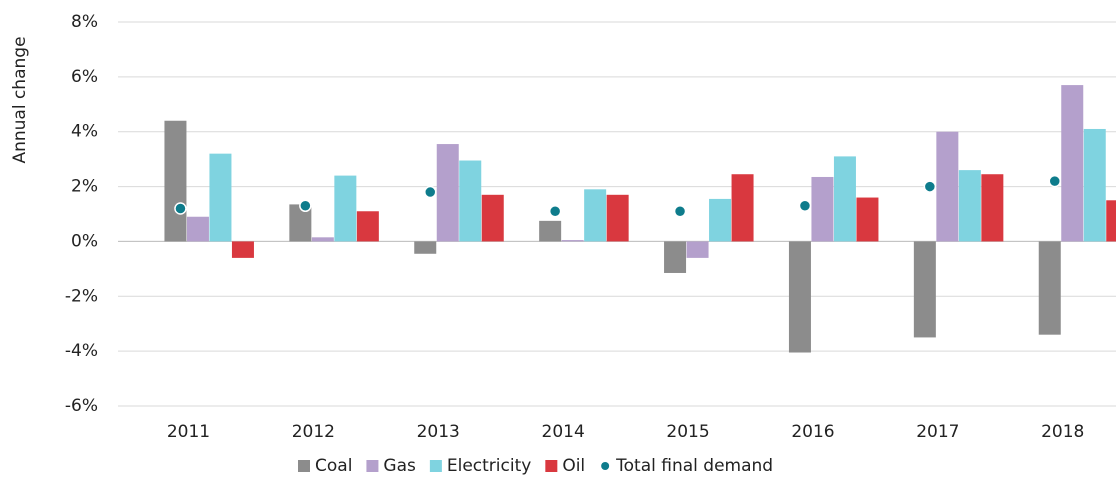  Describe the element at coordinates (687, 432) in the screenshot. I see `x-tick-label: 2015` at that location.